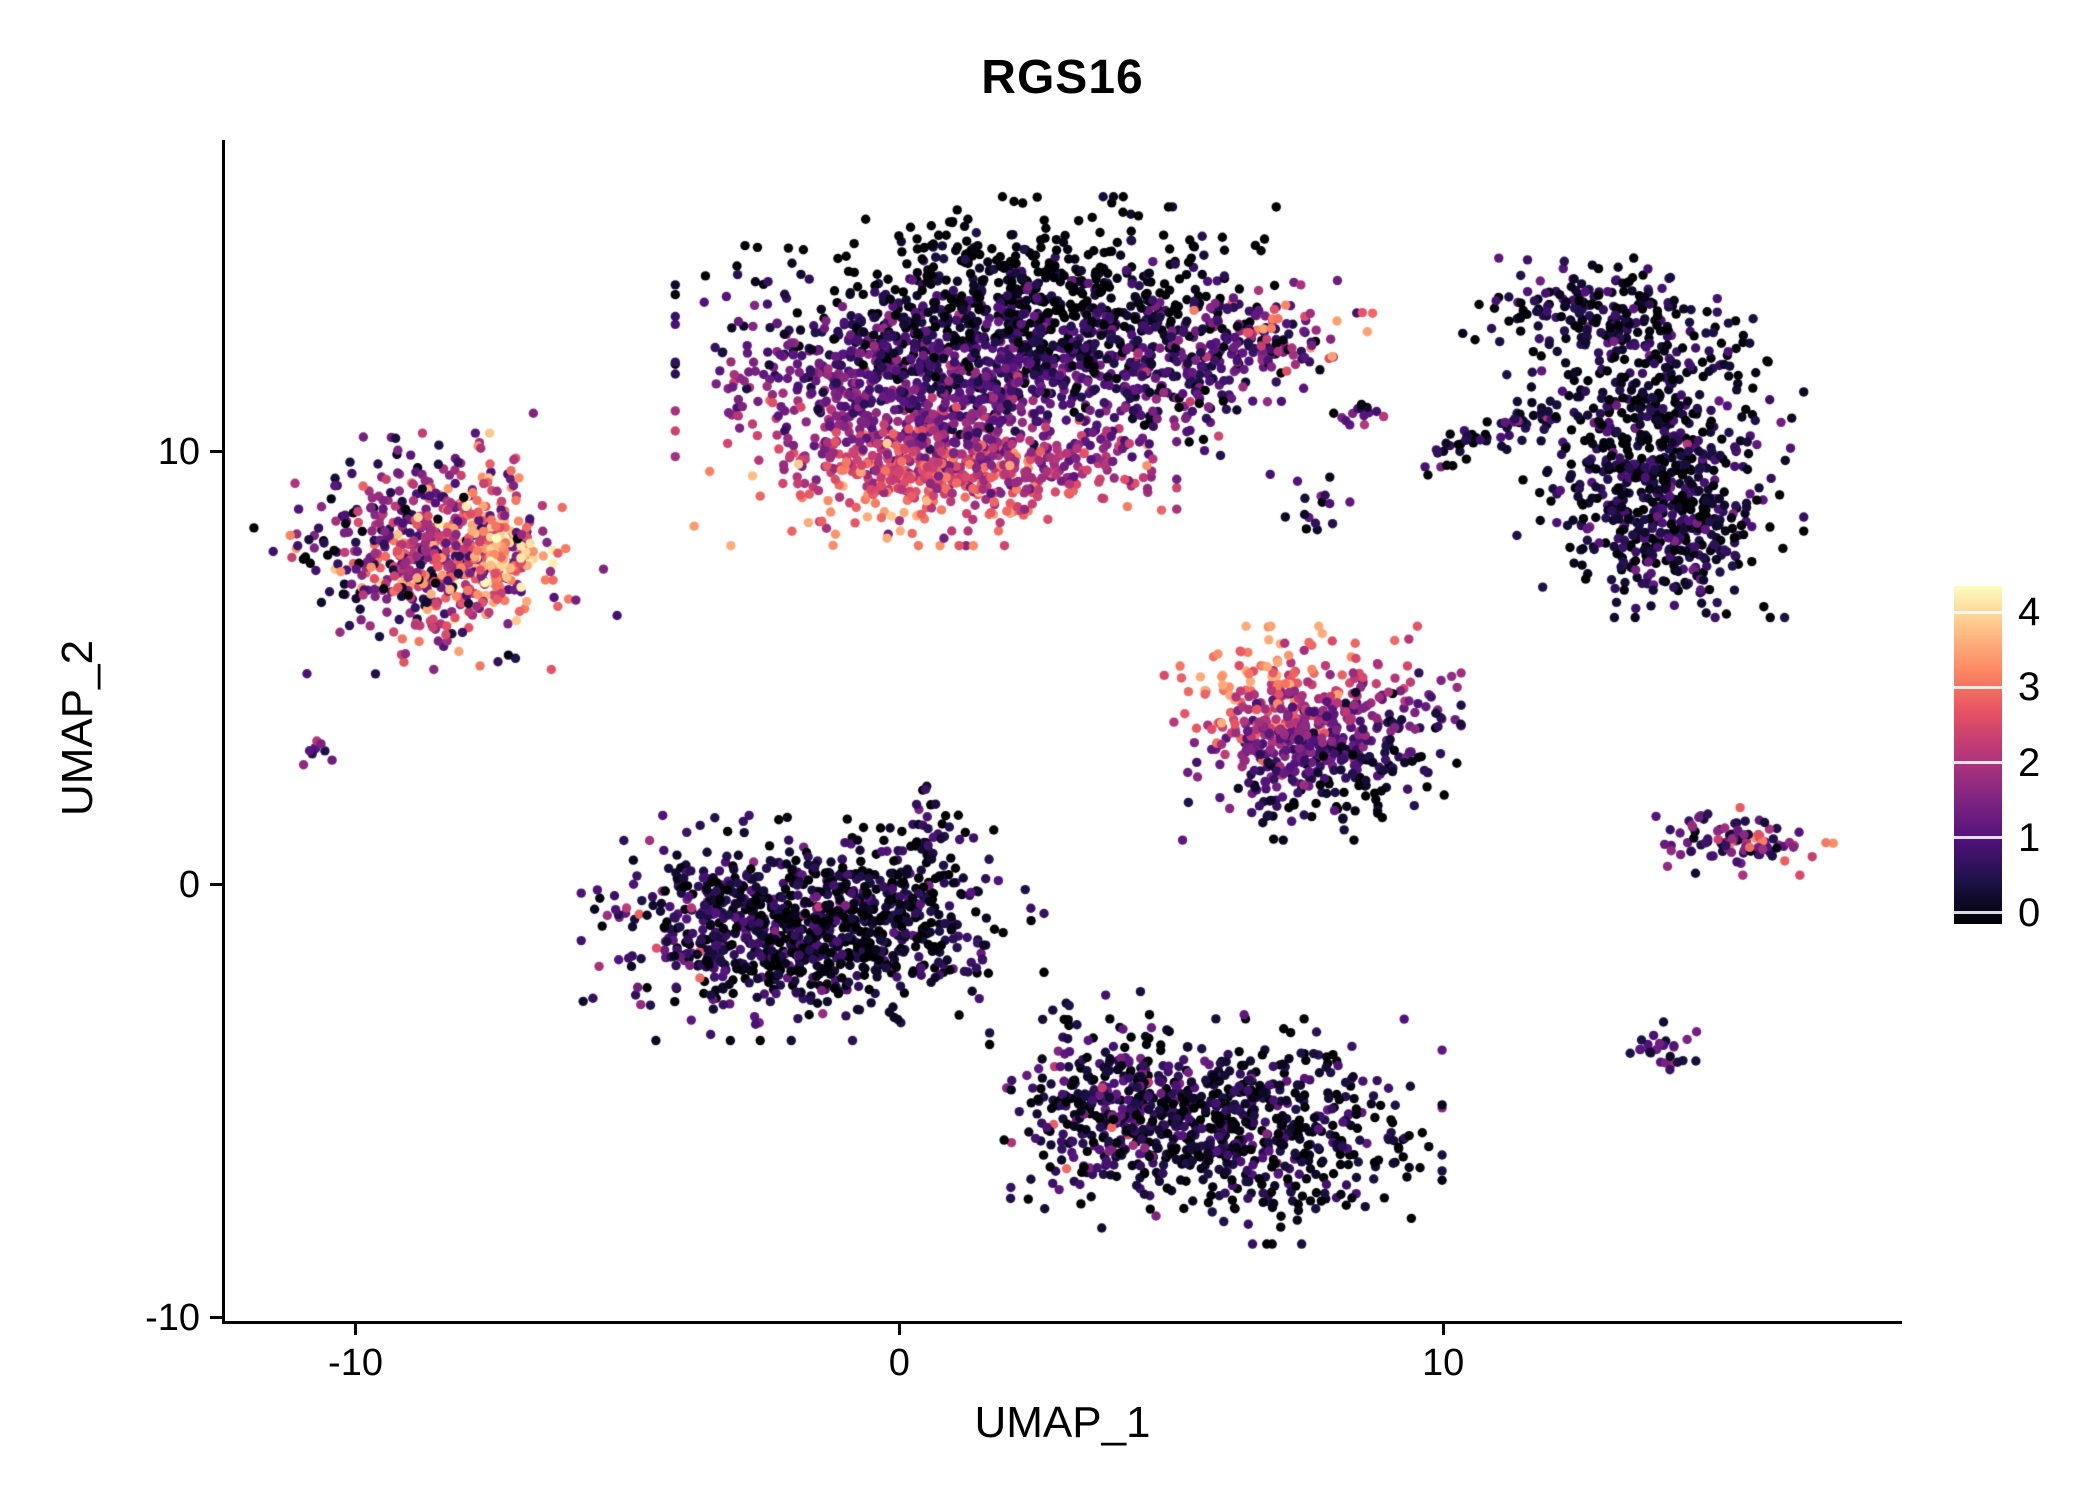 The image size is (2100, 1500). What do you see at coordinates (223, 732) in the screenshot?
I see `y-axis-line` at bounding box center [223, 732].